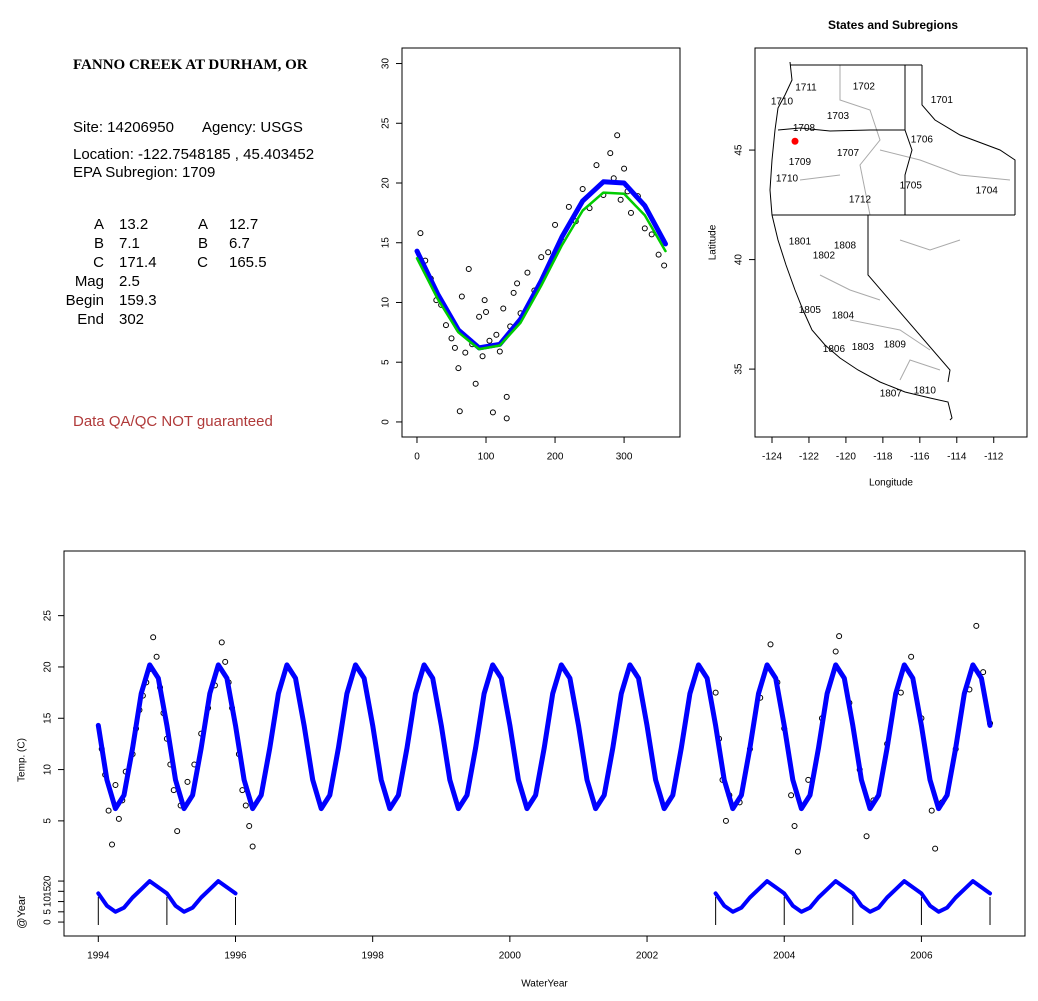 The height and width of the screenshot is (1001, 1038). Describe the element at coordinates (739, 369) in the screenshot. I see `y-tick-label: 35` at that location.